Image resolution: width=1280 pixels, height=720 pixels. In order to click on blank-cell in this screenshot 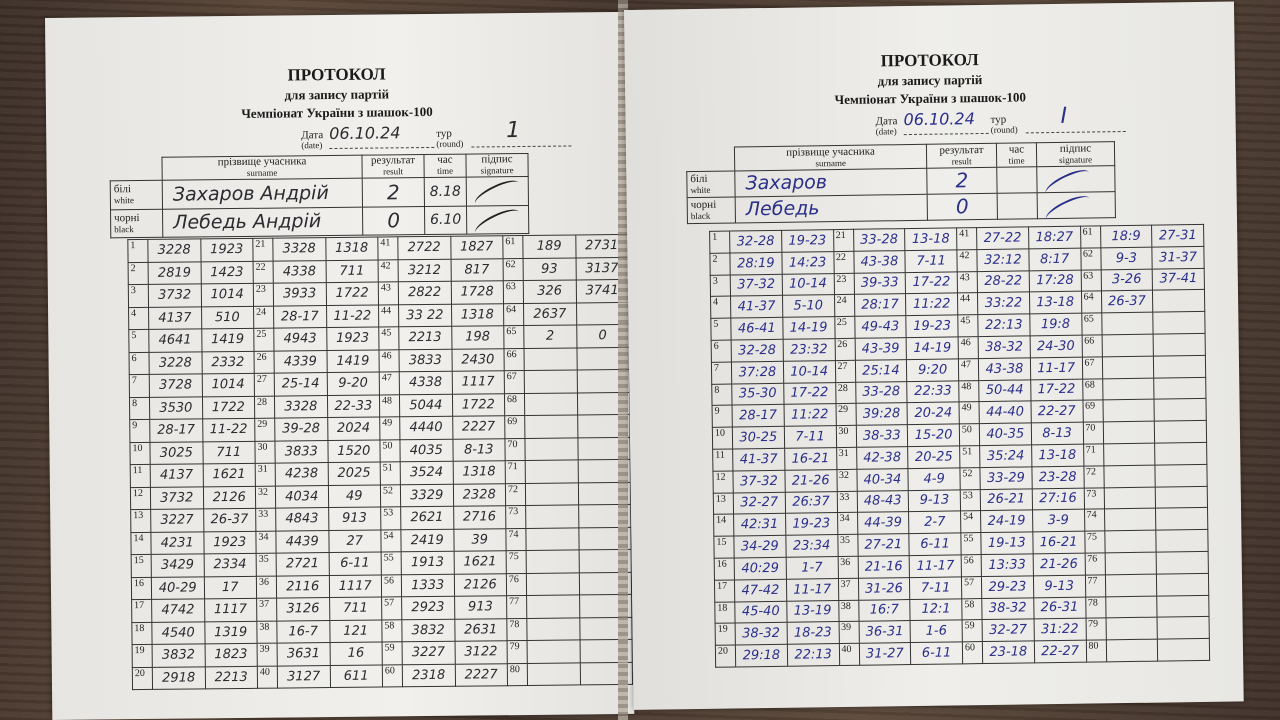, I will do `click(136, 169)`.